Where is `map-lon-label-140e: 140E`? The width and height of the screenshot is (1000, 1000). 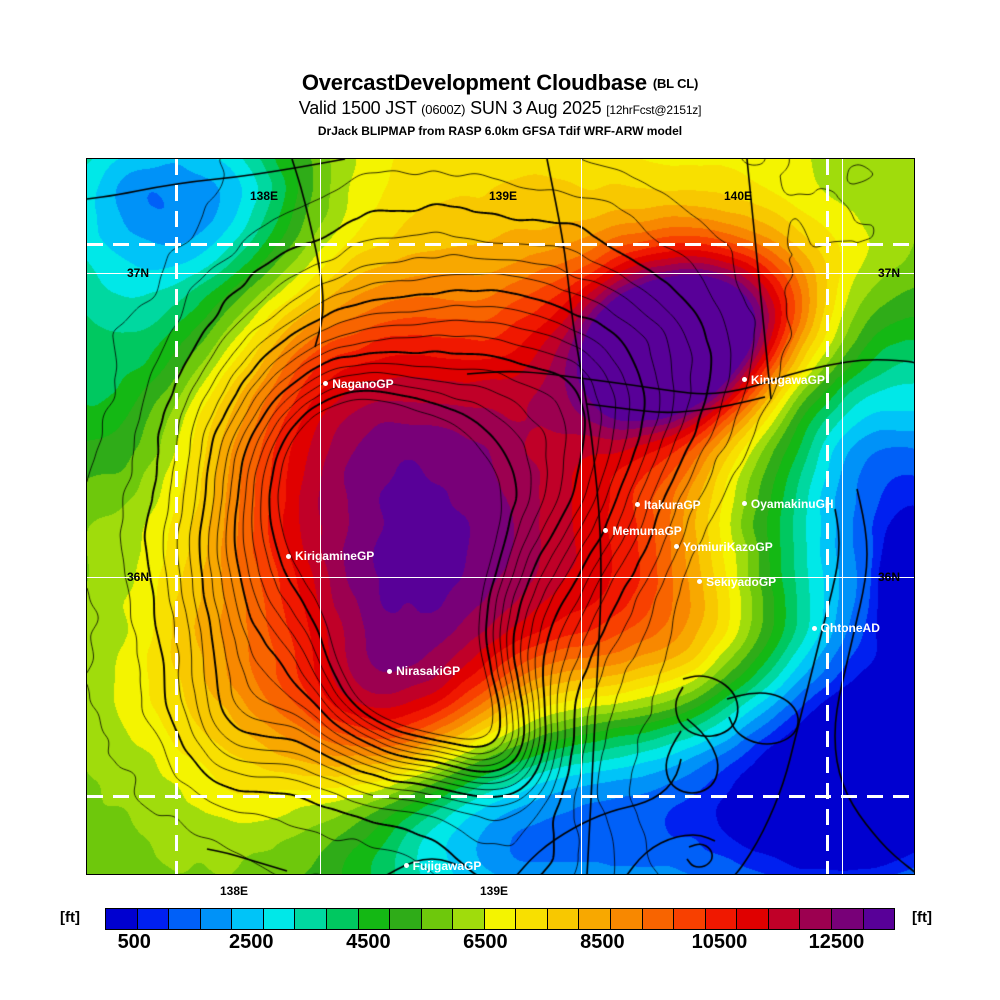 map-lon-label-140e: 140E is located at coordinates (738, 196).